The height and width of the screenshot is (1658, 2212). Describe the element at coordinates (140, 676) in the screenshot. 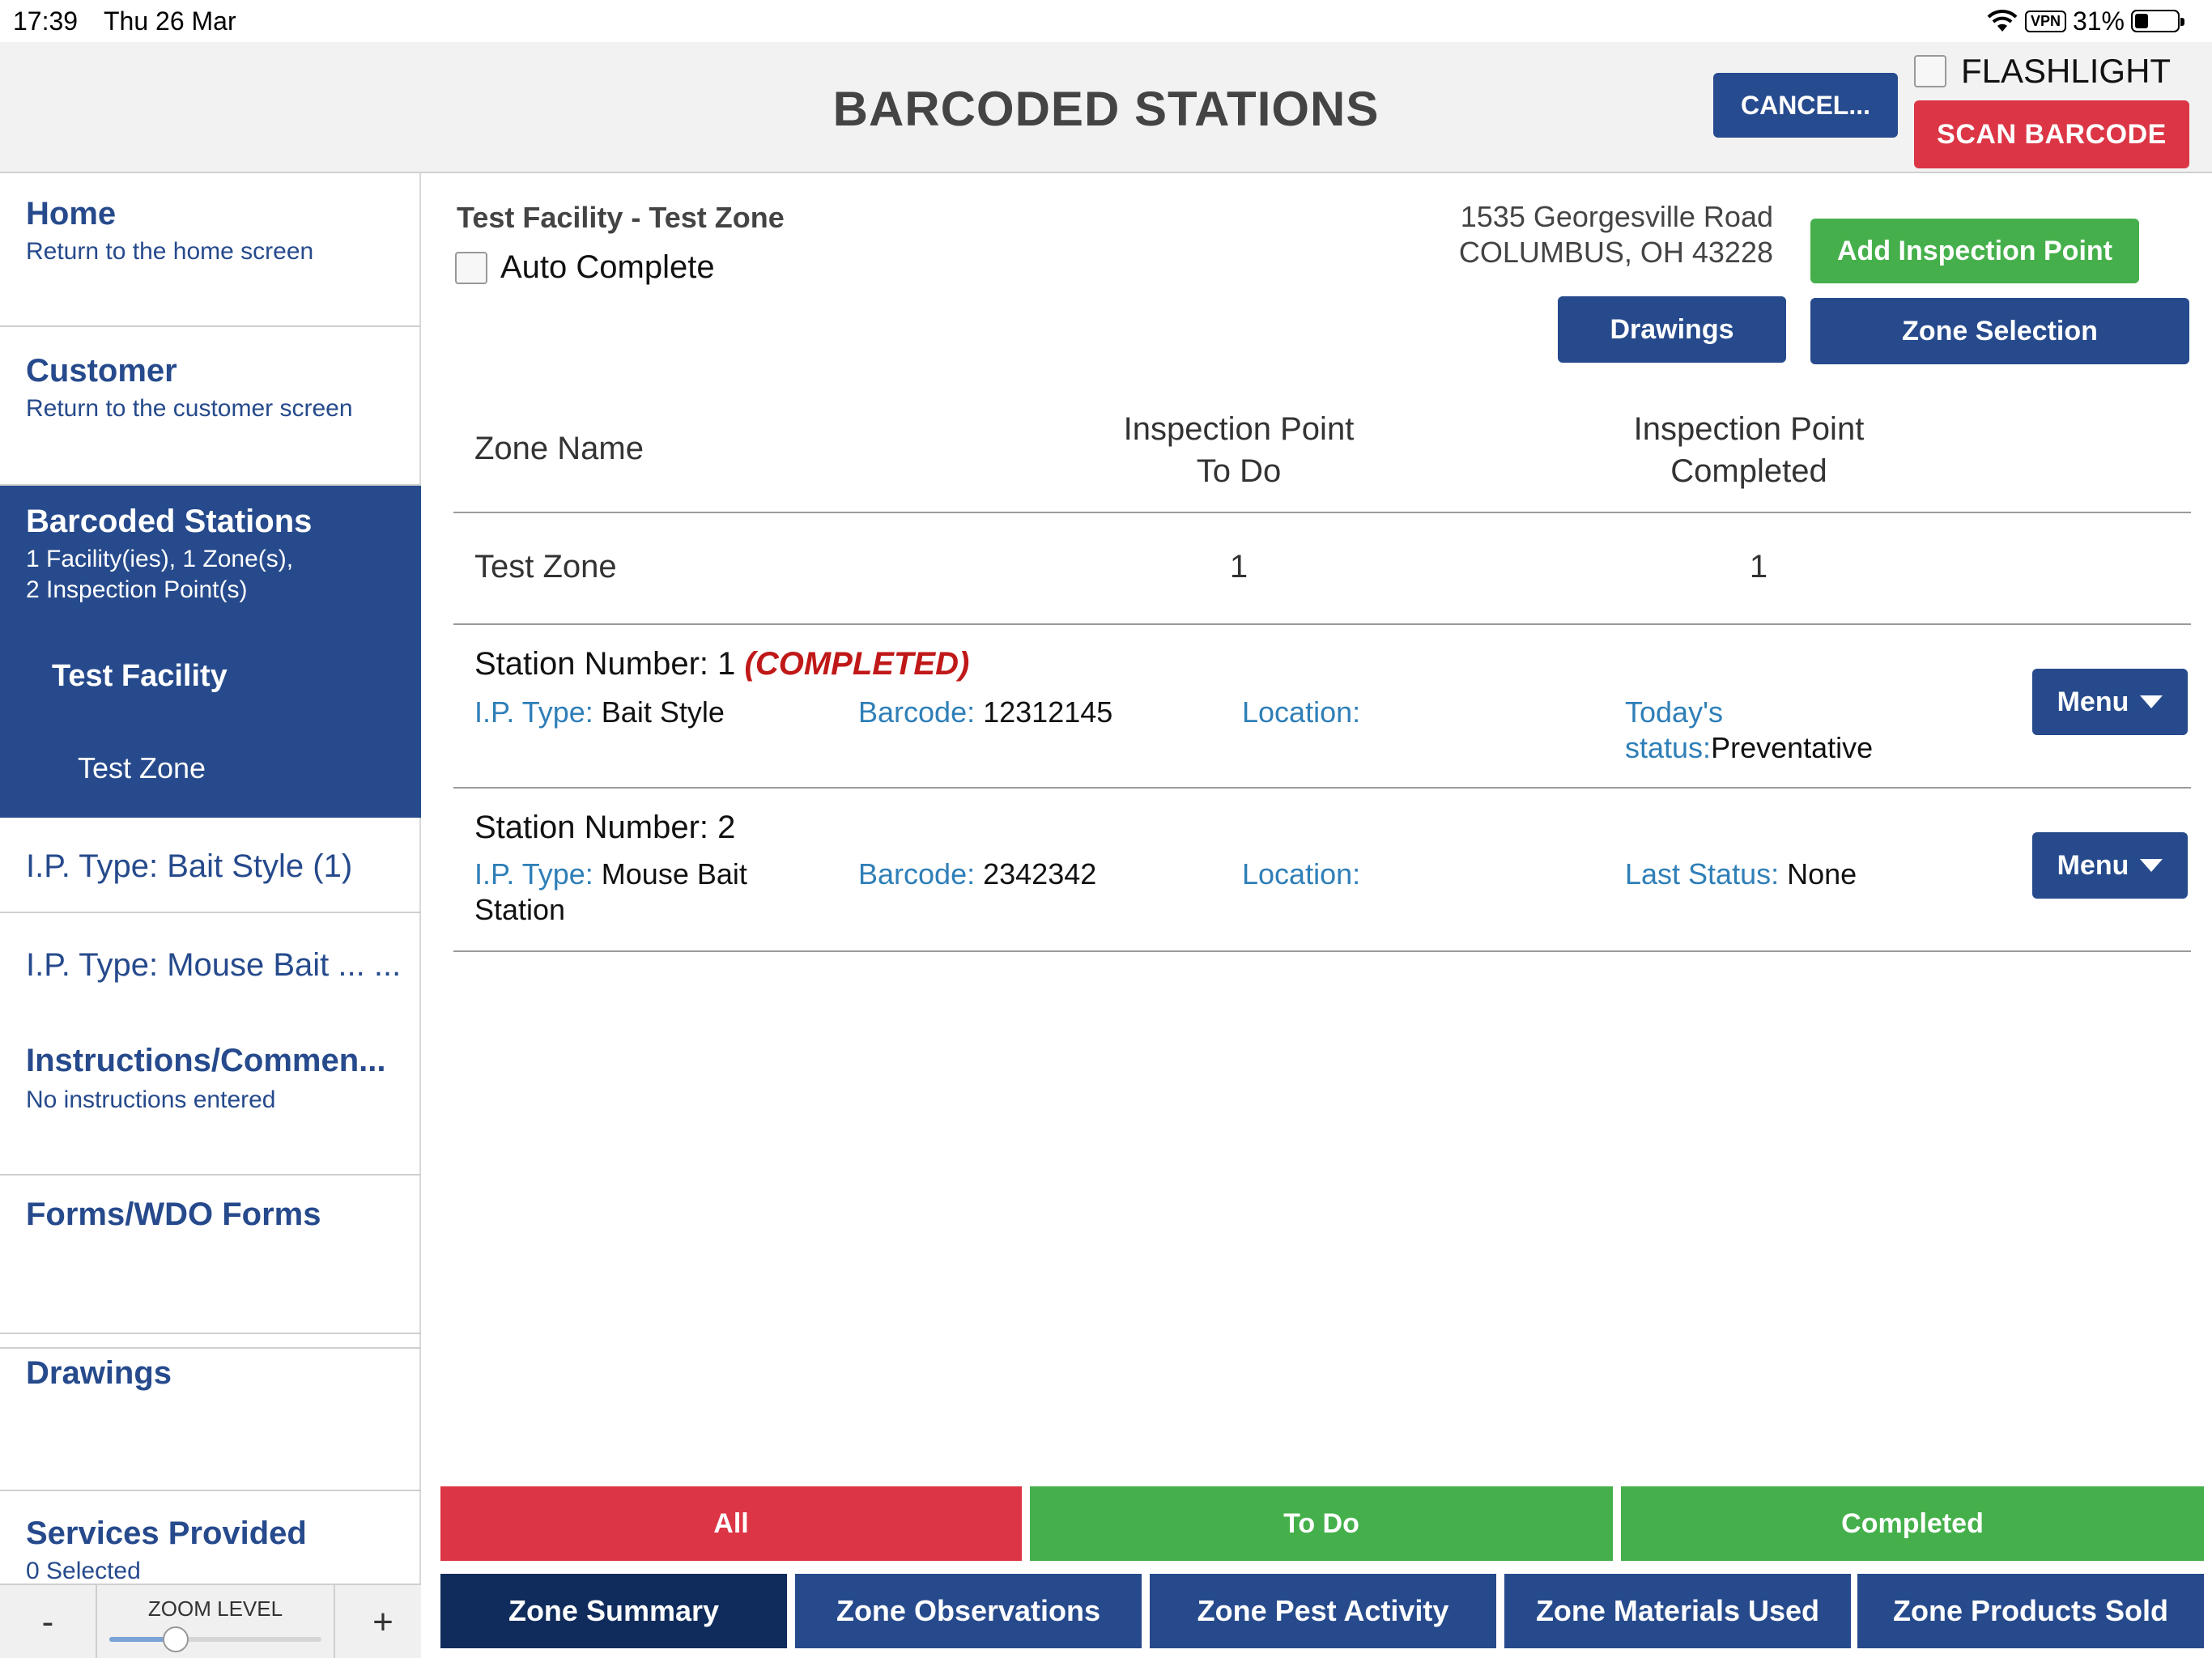

I see `sidebar-item-test-facility: Test Facility` at that location.